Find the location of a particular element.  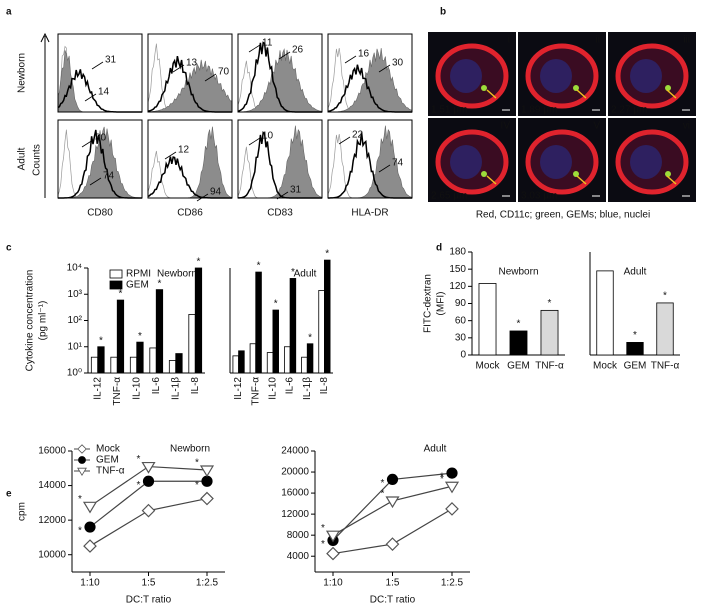

histogram-filled is located at coordinates (370, 80).